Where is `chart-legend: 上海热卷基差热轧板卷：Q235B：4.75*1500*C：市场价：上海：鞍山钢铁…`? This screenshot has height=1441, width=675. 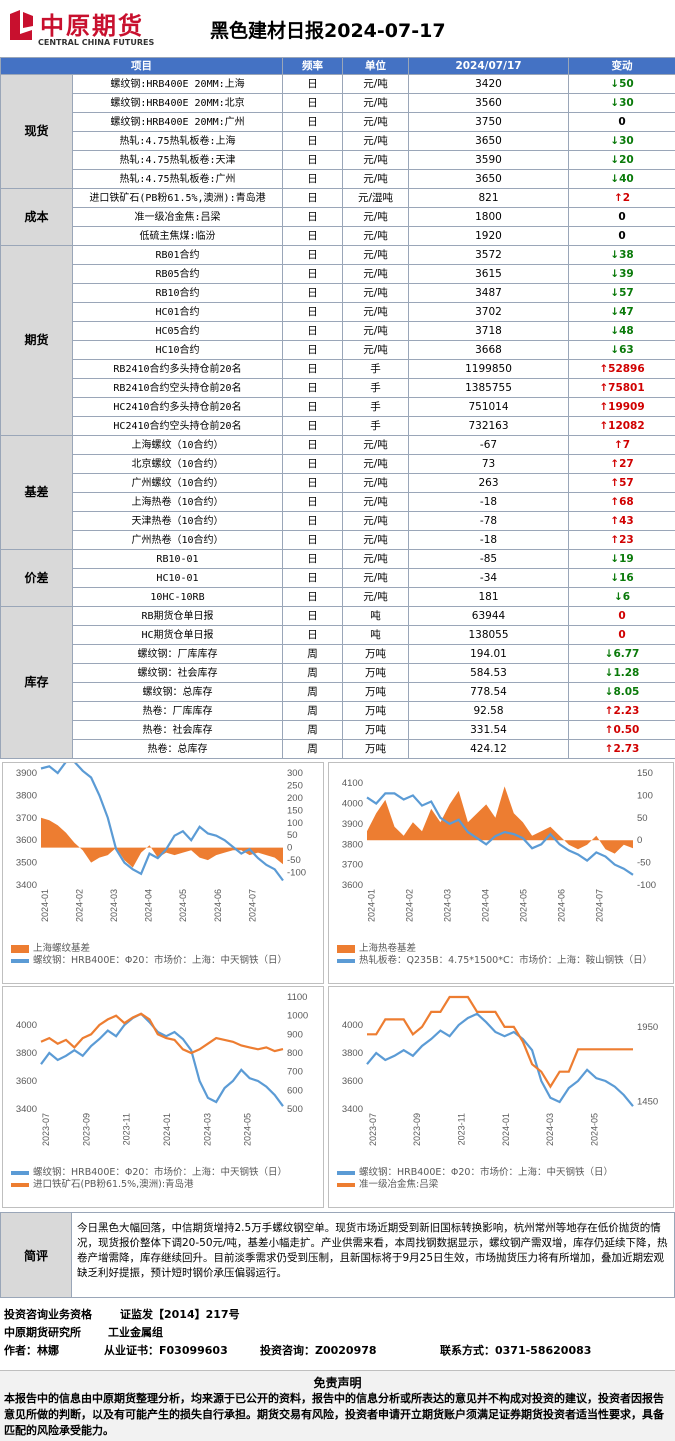 chart-legend: 上海热卷基差热轧板卷：Q235B：4.75*1500*C：市场价：上海：鞍山钢铁… is located at coordinates (501, 955).